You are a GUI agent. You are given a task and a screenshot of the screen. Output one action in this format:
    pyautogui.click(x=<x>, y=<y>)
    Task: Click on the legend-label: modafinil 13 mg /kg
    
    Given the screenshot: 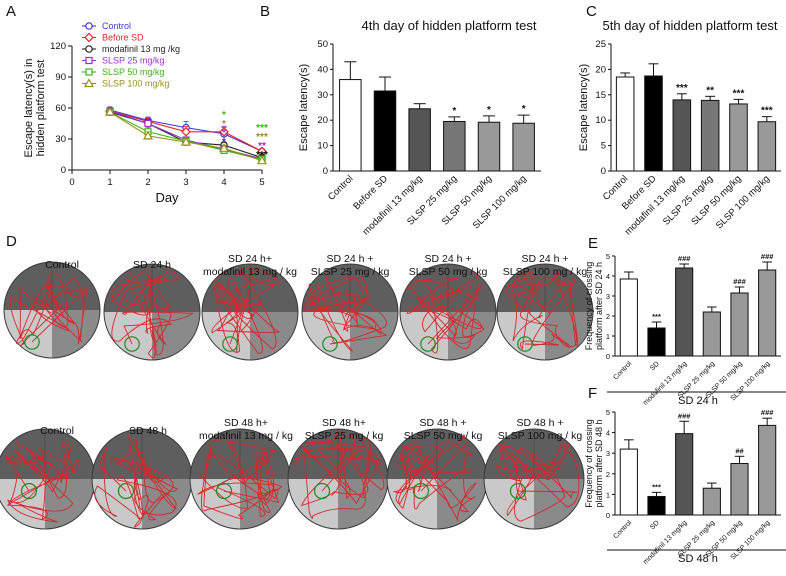 What is the action you would take?
    pyautogui.click(x=141, y=49)
    